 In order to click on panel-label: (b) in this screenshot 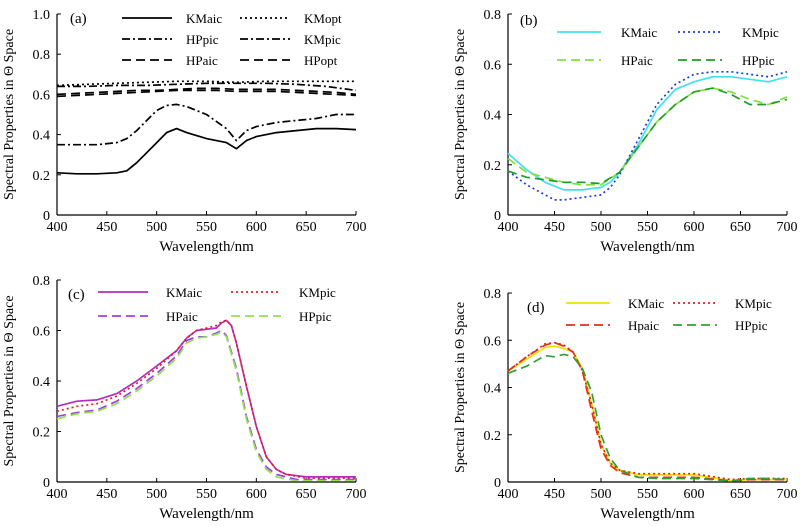, I will do `click(529, 21)`.